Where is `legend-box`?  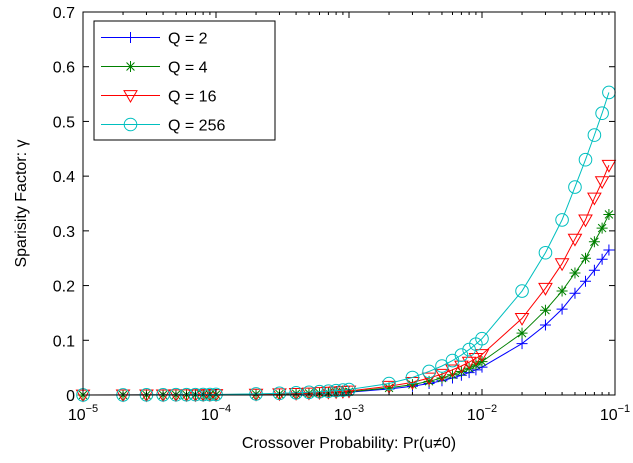 legend-box is located at coordinates (184, 80).